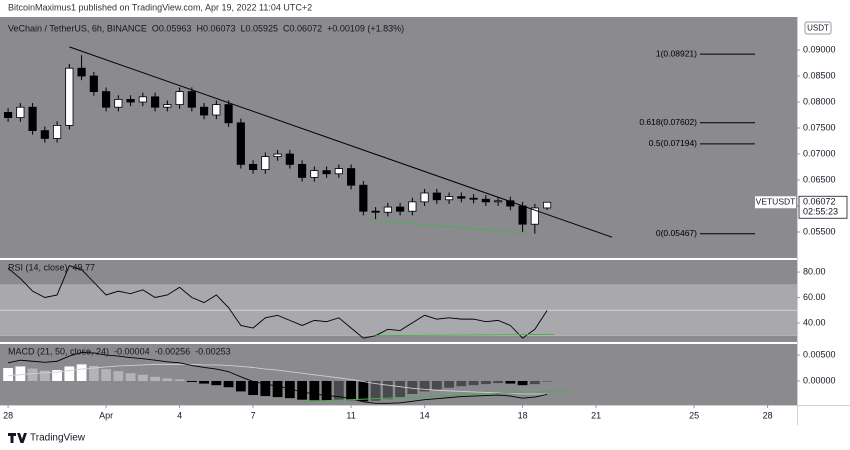  Describe the element at coordinates (58, 351) in the screenshot. I see `indicator-title: MACD (21, 50, close, 24)` at that location.